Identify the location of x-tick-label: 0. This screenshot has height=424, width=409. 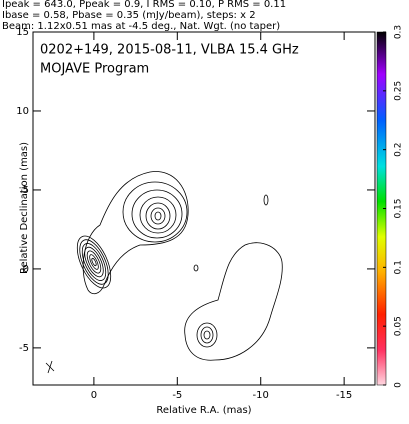
(94, 395).